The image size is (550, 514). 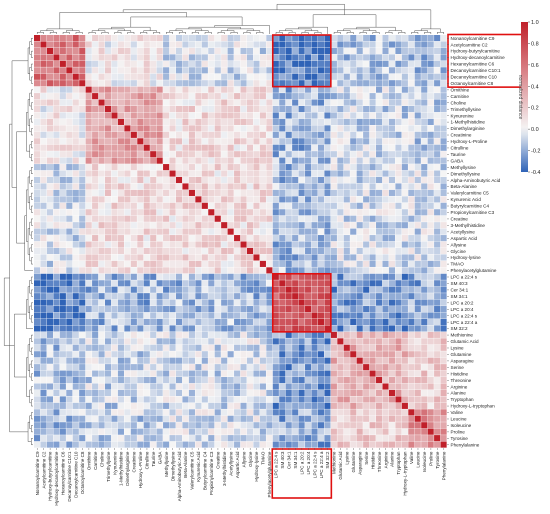 What do you see at coordinates (460, 148) in the screenshot?
I see `row-label: Citrulline` at bounding box center [460, 148].